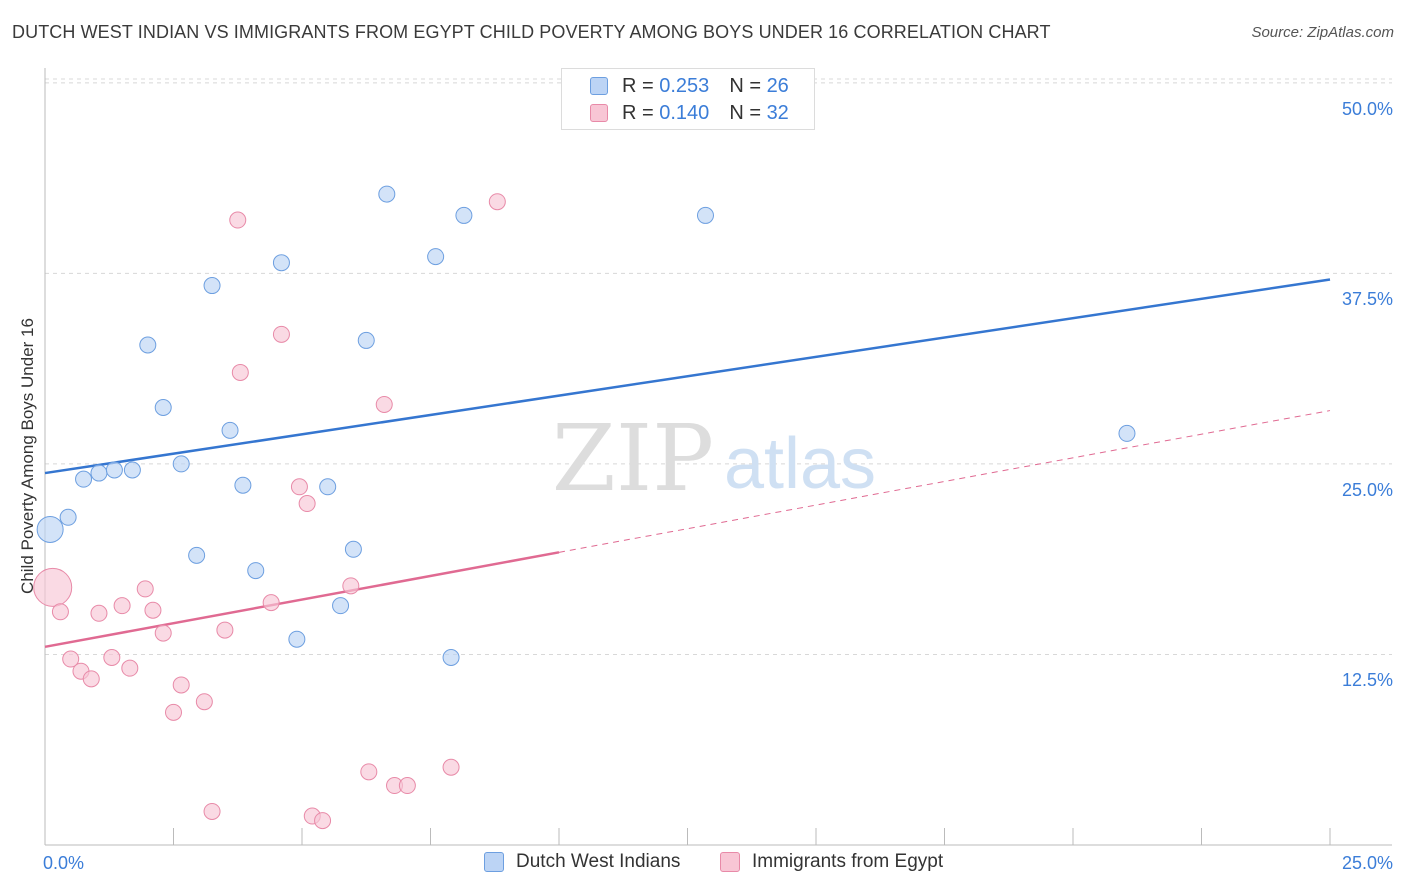 Image resolution: width=1406 pixels, height=892 pixels. What do you see at coordinates (1322, 32) in the screenshot?
I see `source-credit: Source: ZipAtlas.com` at bounding box center [1322, 32].